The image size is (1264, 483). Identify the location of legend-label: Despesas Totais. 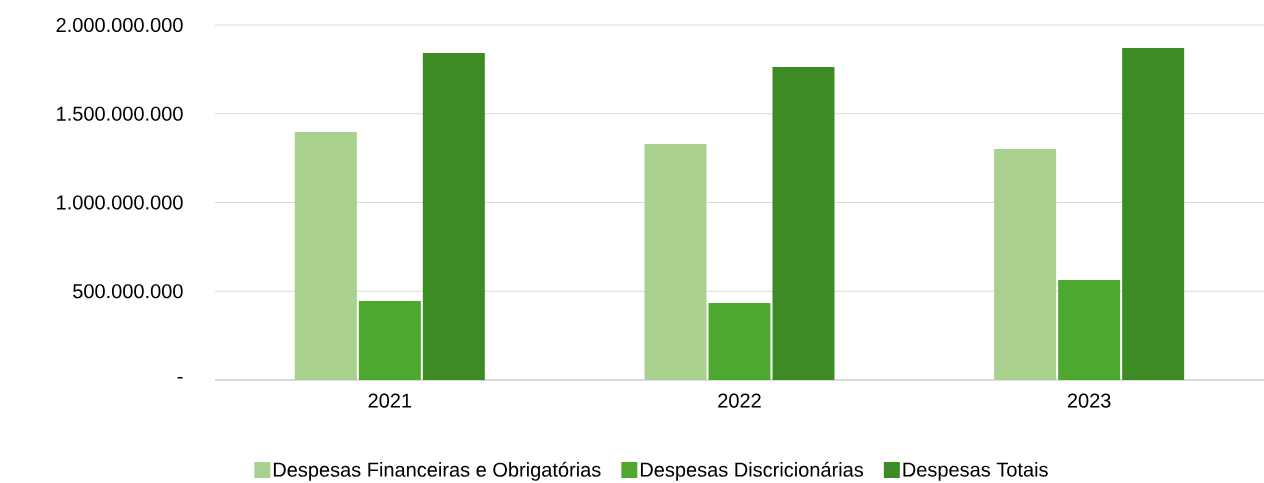
(975, 471).